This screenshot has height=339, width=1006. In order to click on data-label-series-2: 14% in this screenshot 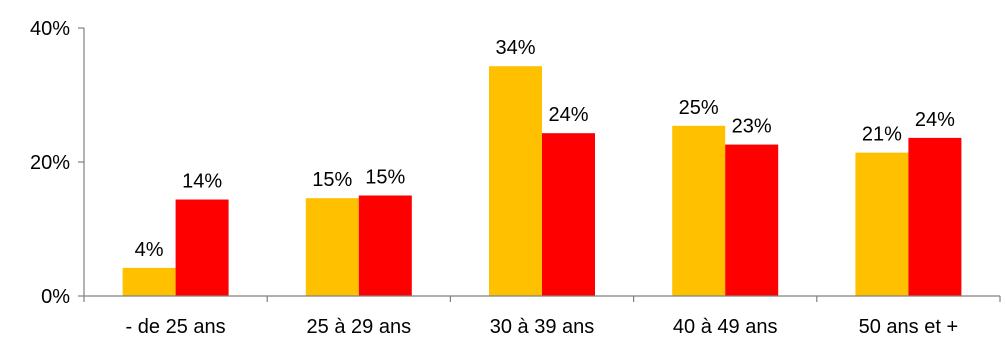, I will do `click(202, 182)`.